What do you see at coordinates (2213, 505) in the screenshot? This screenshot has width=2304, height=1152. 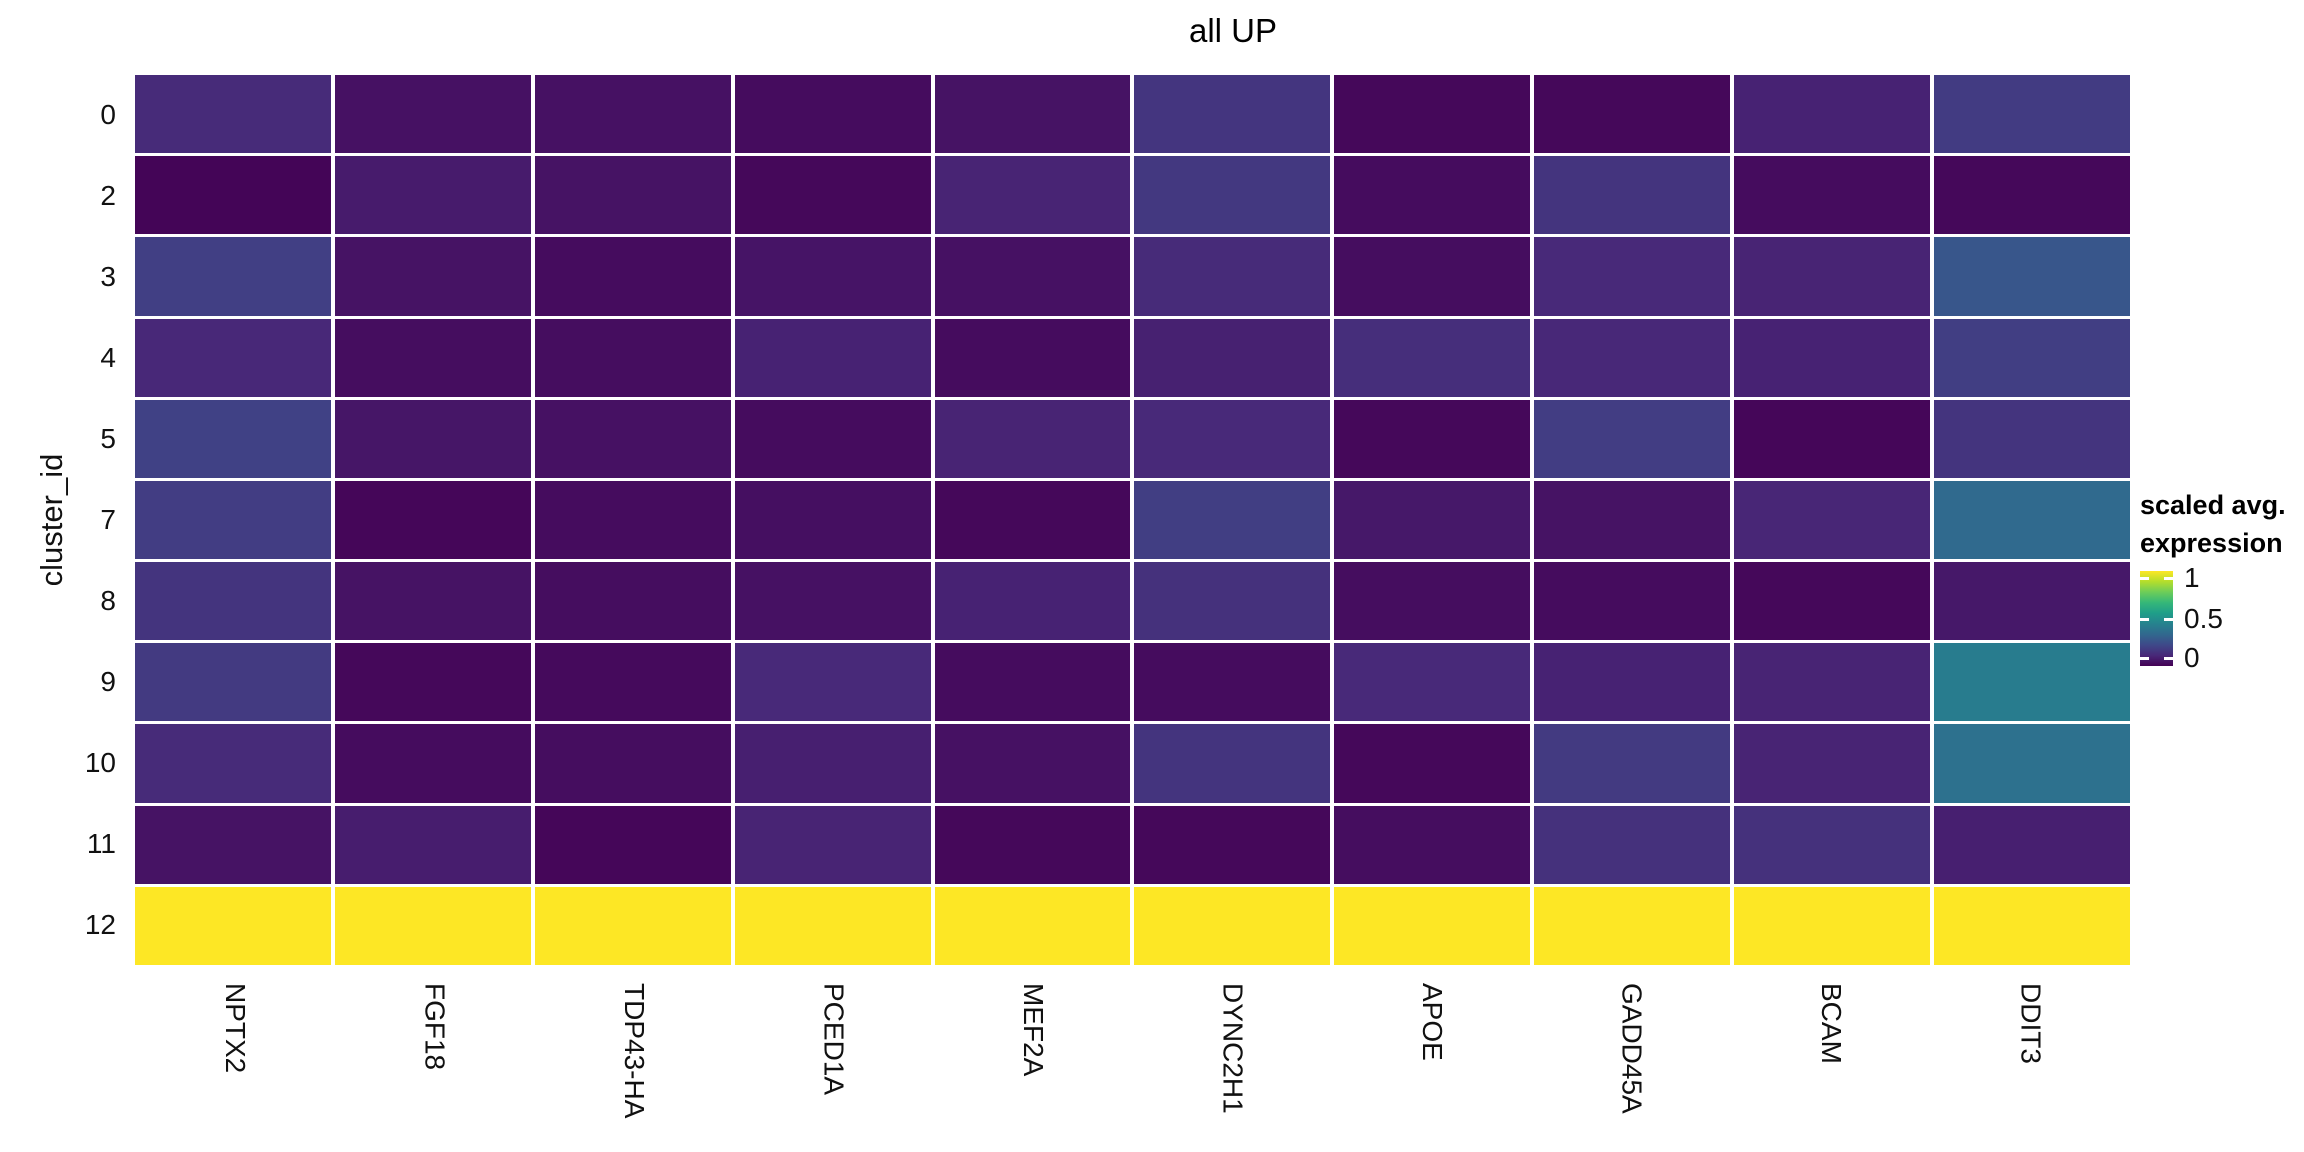 I see `legend-title-line1: scaled avg.` at bounding box center [2213, 505].